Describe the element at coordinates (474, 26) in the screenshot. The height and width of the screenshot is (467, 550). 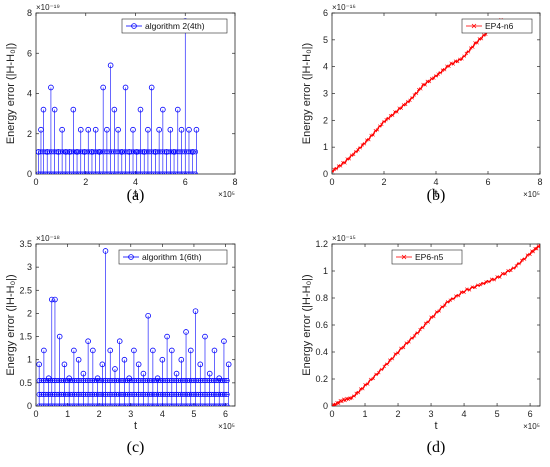
I see `legend-marker` at that location.